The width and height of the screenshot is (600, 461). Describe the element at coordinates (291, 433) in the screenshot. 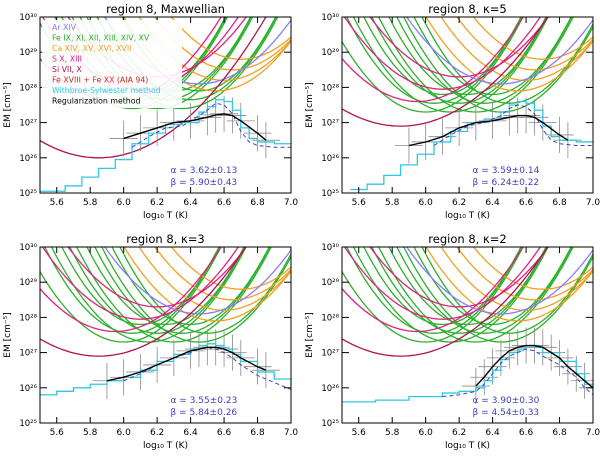

I see `x-tick-label: 7.0` at that location.